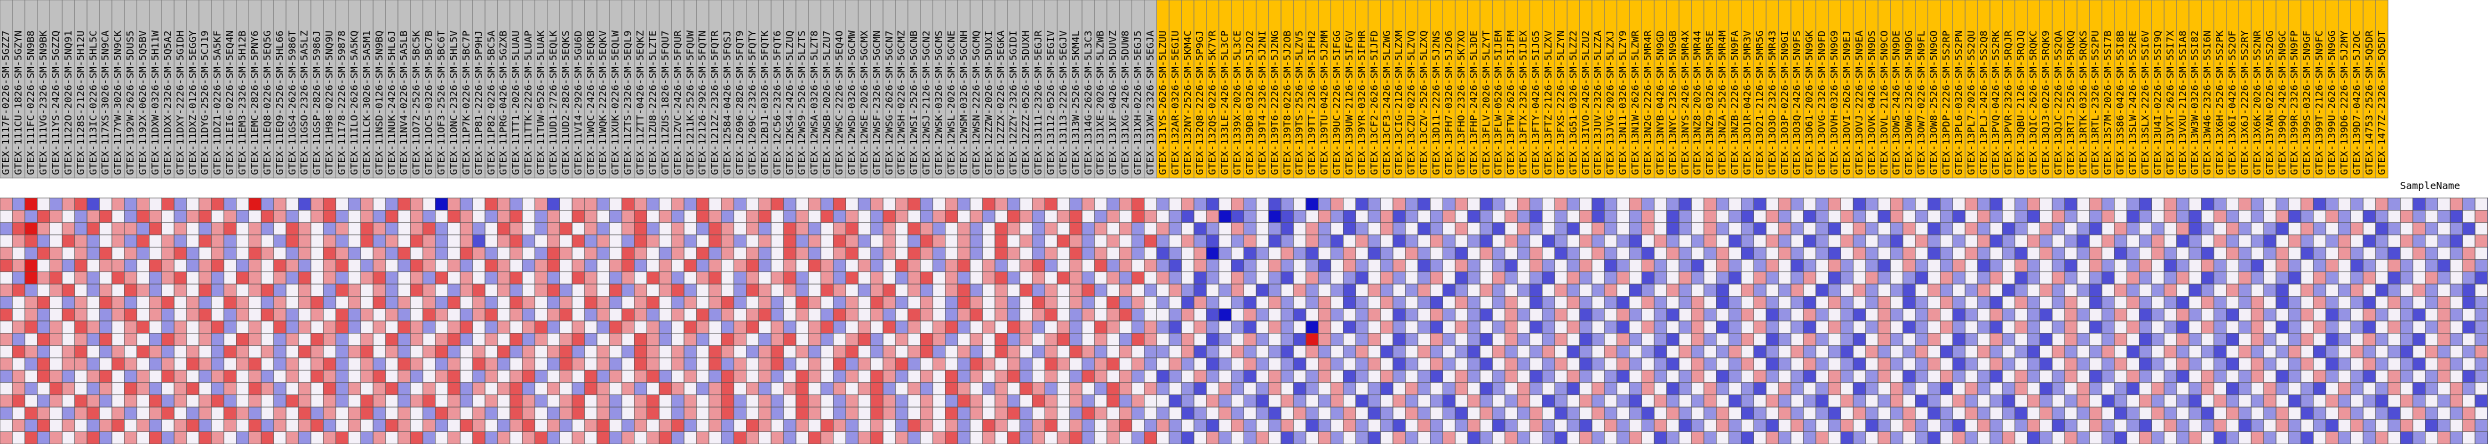  Describe the element at coordinates (1685, 103) in the screenshot. I see `sample-label: GTEX-13NYS-2426-SM-5MR4X` at that location.